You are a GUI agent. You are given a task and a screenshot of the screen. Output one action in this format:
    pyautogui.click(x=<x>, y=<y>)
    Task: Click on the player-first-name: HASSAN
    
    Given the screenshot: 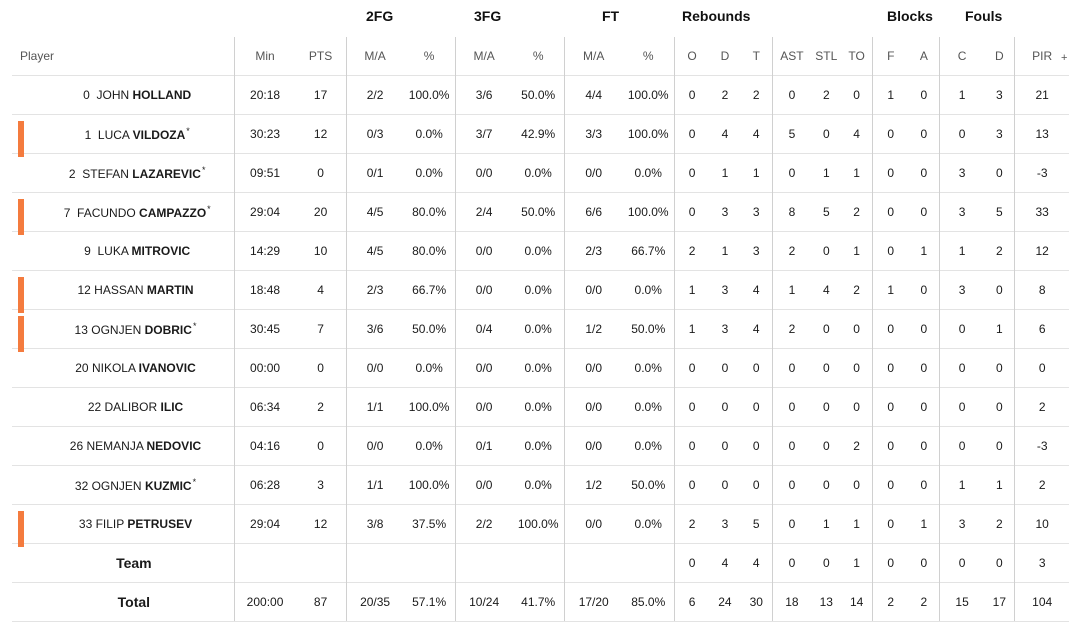 What is the action you would take?
    pyautogui.click(x=119, y=290)
    